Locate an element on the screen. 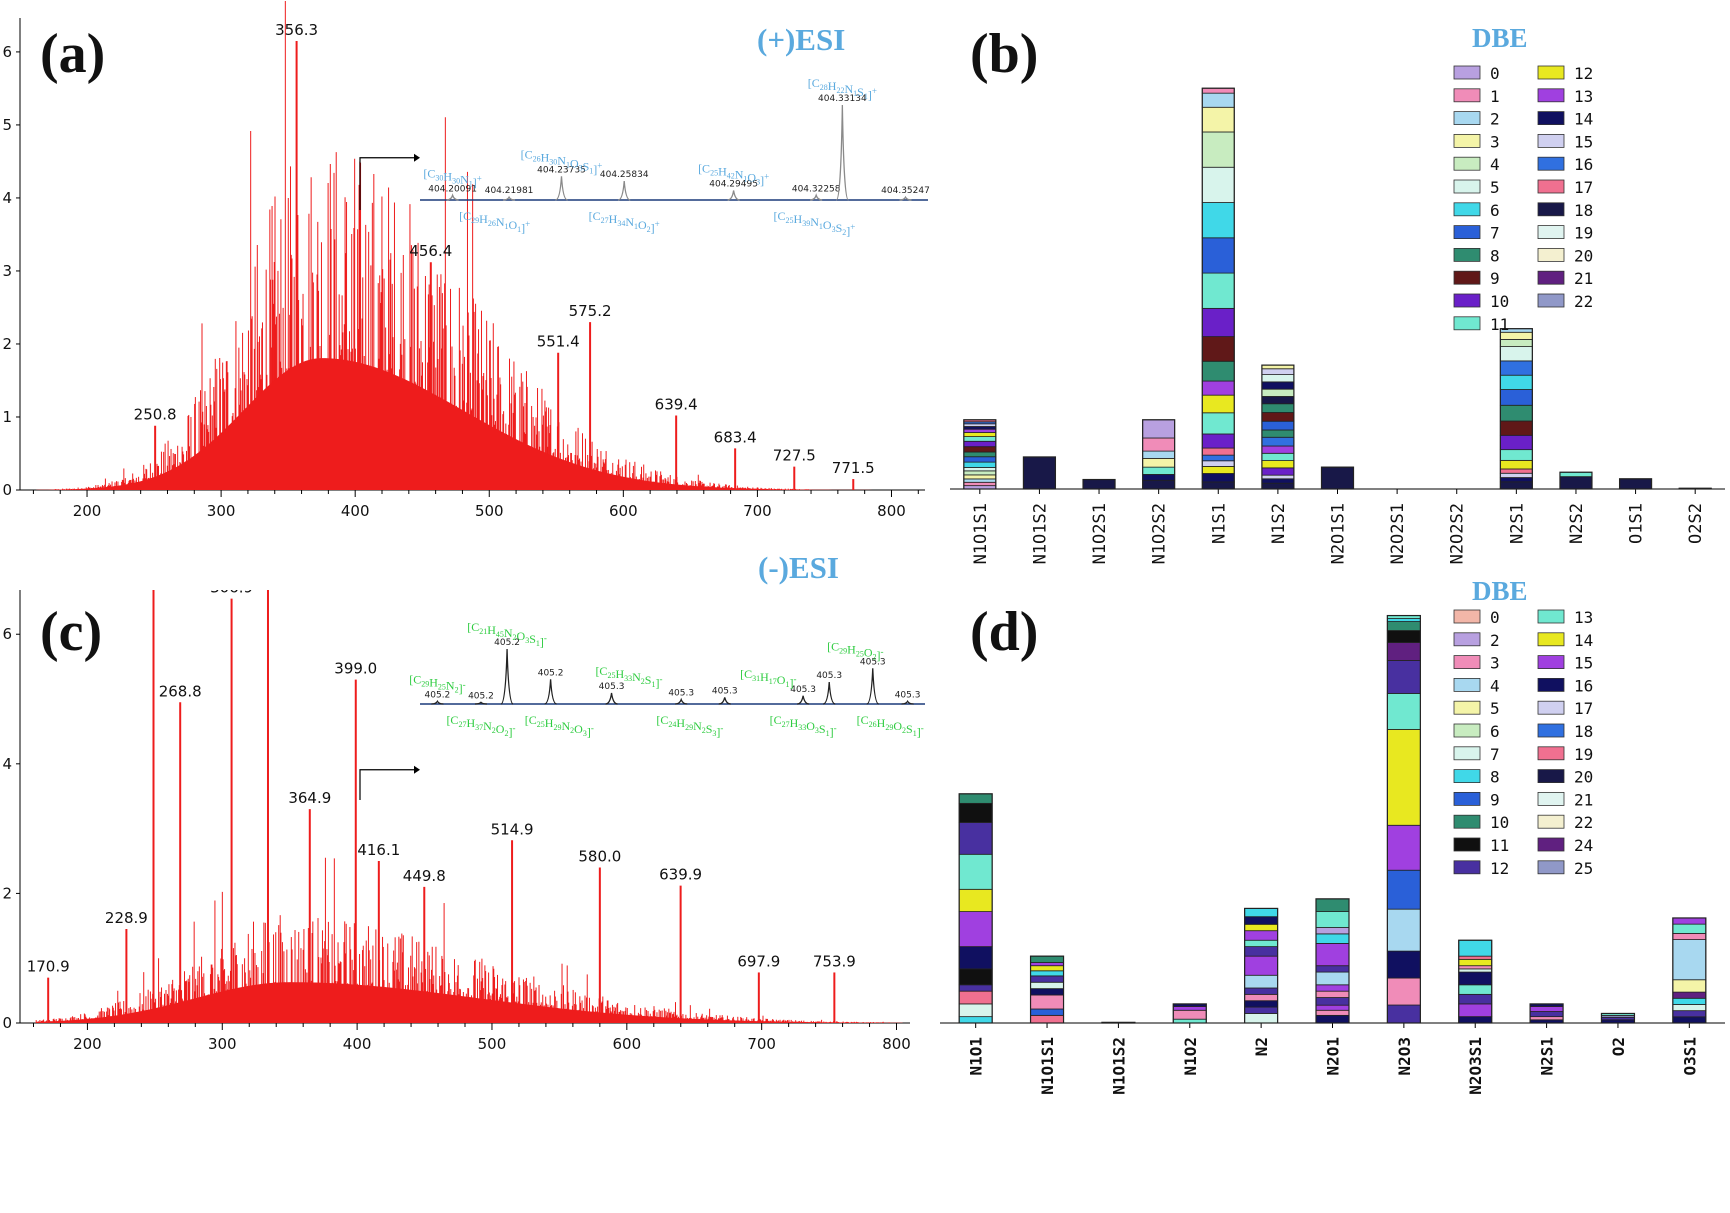 The width and height of the screenshot is (1730, 1213). legend-label: 14 is located at coordinates (1583, 119).